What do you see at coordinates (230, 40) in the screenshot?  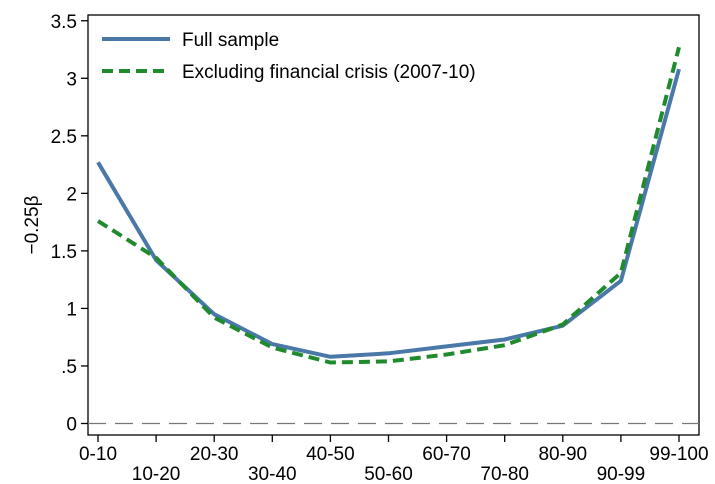 I see `legend-label-full-sample: Full sample` at bounding box center [230, 40].